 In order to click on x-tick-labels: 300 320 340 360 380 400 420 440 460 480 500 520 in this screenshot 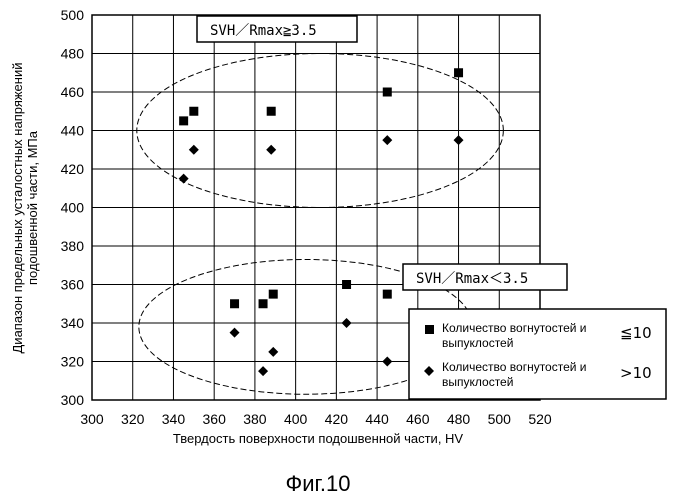, I will do `click(316, 419)`.